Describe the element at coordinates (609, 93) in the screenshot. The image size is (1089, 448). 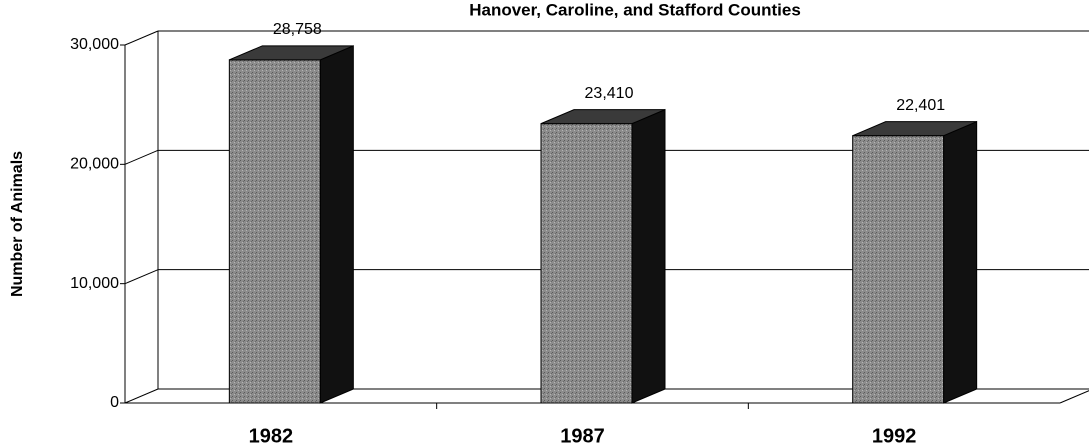
I see `value-label: 23,410` at that location.